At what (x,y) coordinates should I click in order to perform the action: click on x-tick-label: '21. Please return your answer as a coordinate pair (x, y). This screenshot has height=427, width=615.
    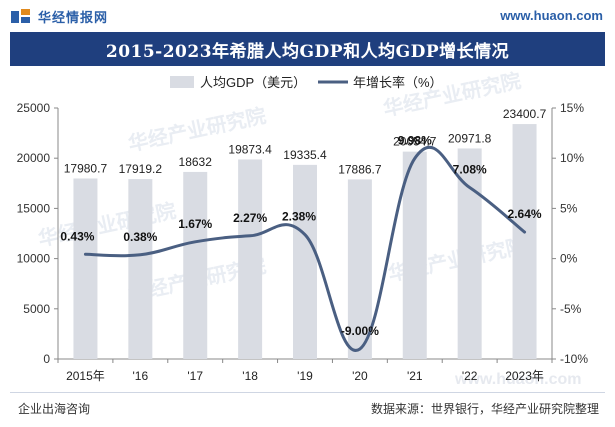
    Looking at the image, I should click on (415, 376).